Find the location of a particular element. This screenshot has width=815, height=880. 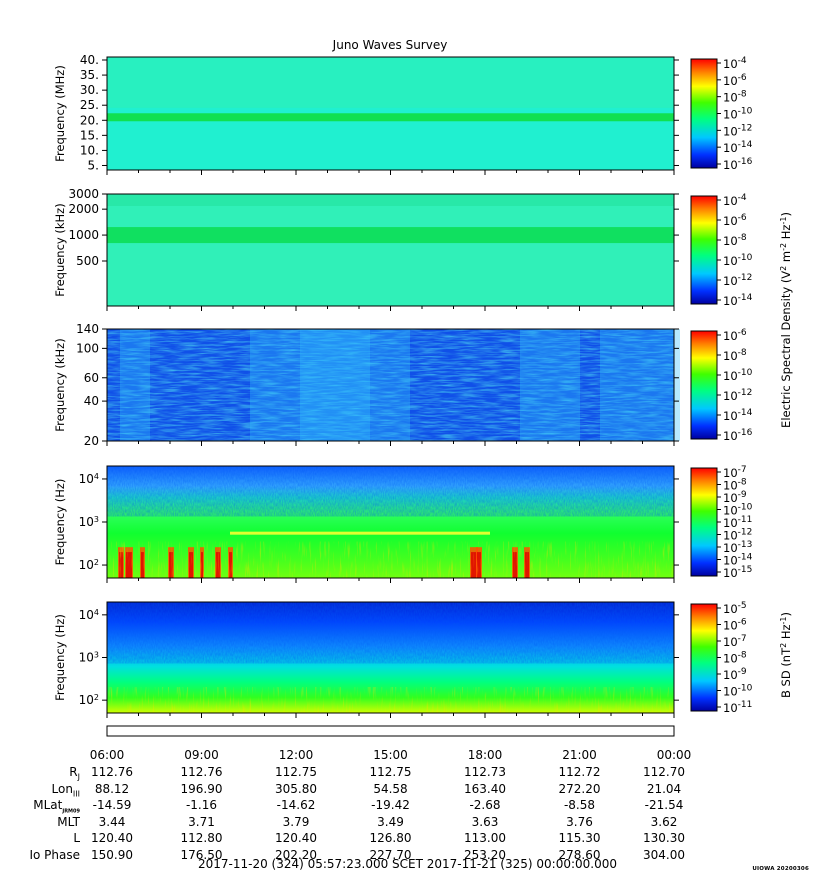

ephemeris-value: 130.30 is located at coordinates (664, 838).